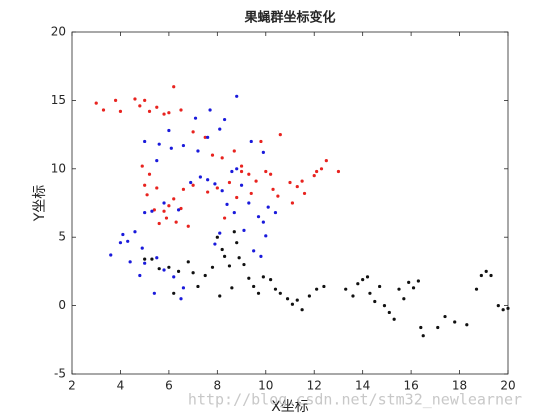  What do you see at coordinates (58, 168) in the screenshot?
I see `y-tick-label: 10` at bounding box center [58, 168].